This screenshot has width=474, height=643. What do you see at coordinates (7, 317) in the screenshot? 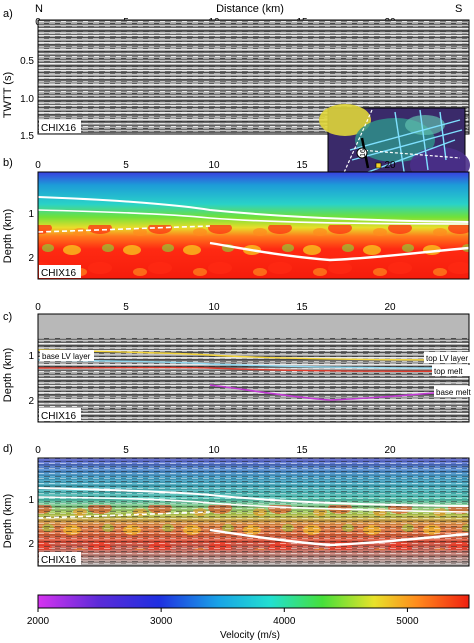
I see `panel-c-letter: c)` at bounding box center [7, 317].